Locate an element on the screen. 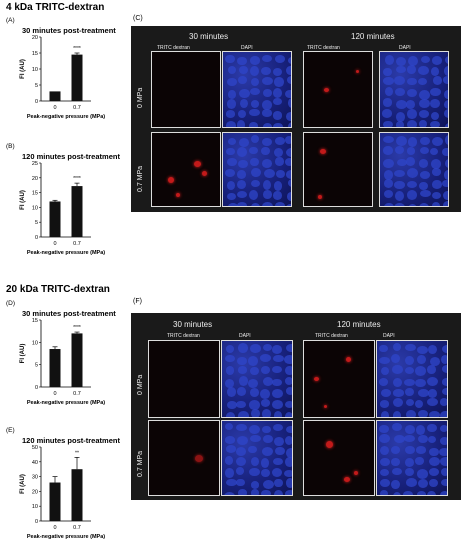 This screenshot has width=467, height=552. y-tick-label: 5 is located at coordinates (36, 86).